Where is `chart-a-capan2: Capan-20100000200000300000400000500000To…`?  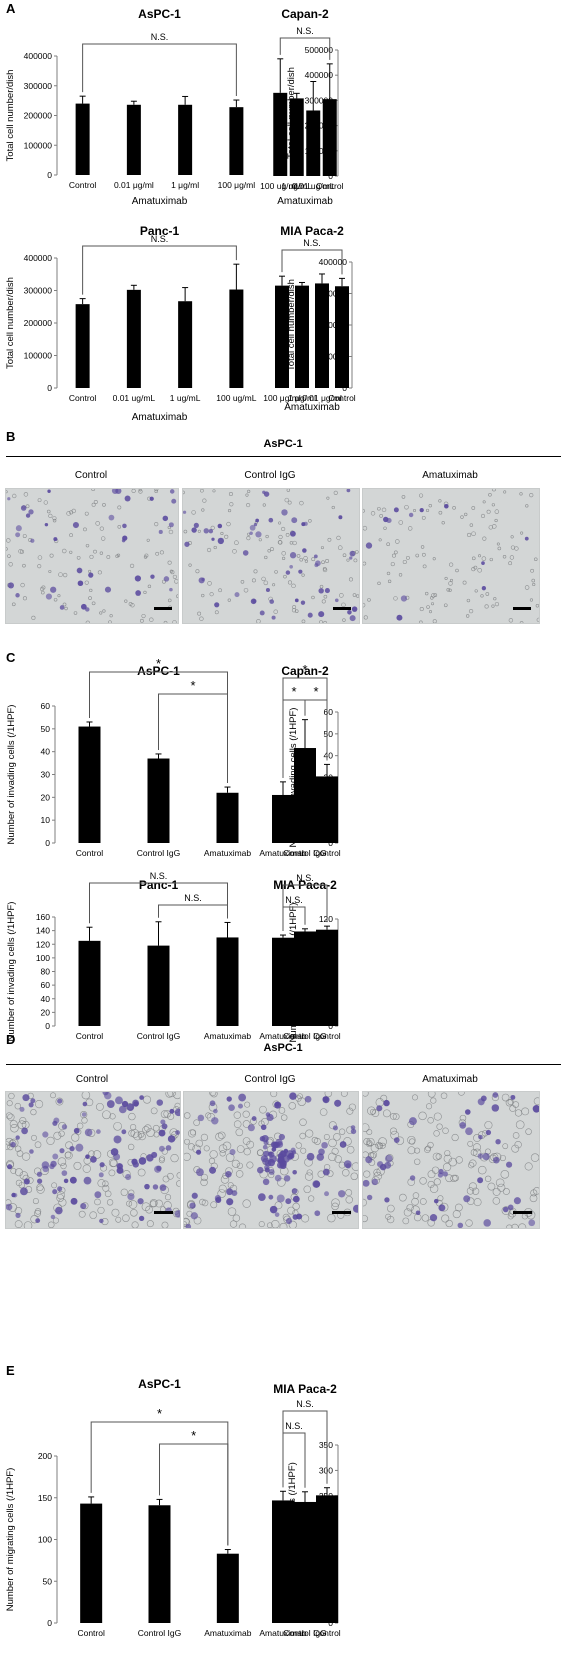
chart-a-capan2: Capan-20100000200000300000400000500000To… is located at coordinates (301, 107).